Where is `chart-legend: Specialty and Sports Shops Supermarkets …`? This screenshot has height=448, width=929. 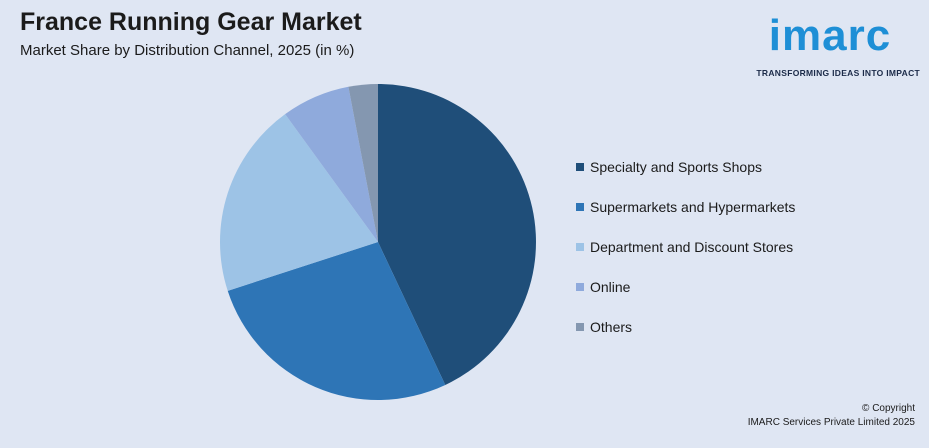
chart-legend: Specialty and Sports Shops Supermarkets … is located at coordinates (685, 257).